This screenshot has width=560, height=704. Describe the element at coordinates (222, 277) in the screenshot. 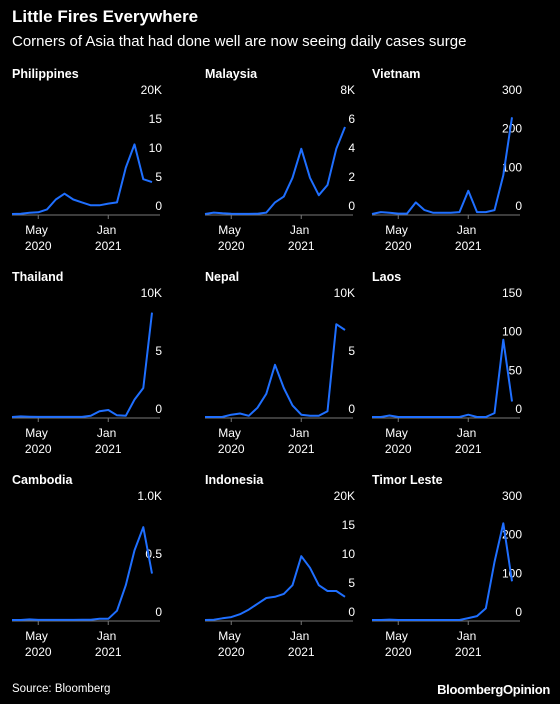

I see `panel-title: Nepal` at that location.